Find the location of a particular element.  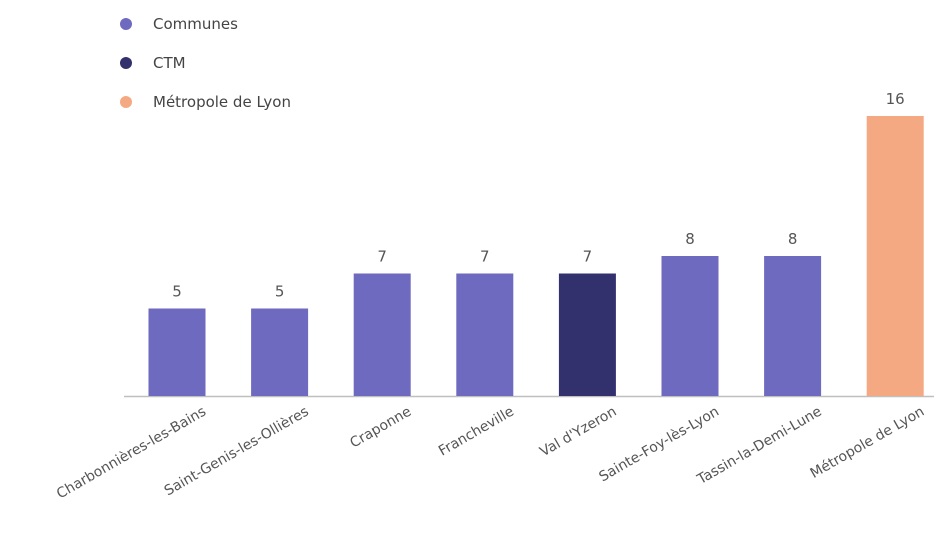

legend-item-communes: Communes is located at coordinates (205, 24).